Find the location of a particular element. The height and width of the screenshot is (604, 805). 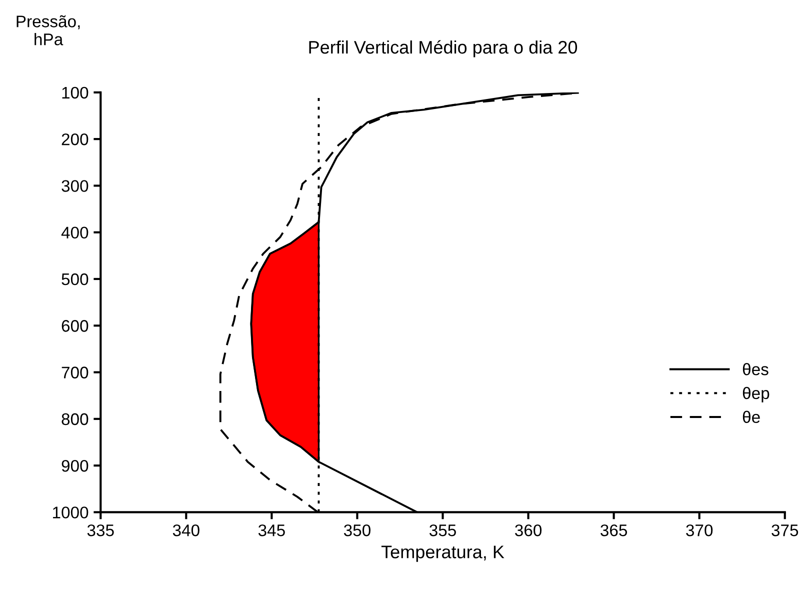

y-tick-label: 100 is located at coordinates (75, 92).